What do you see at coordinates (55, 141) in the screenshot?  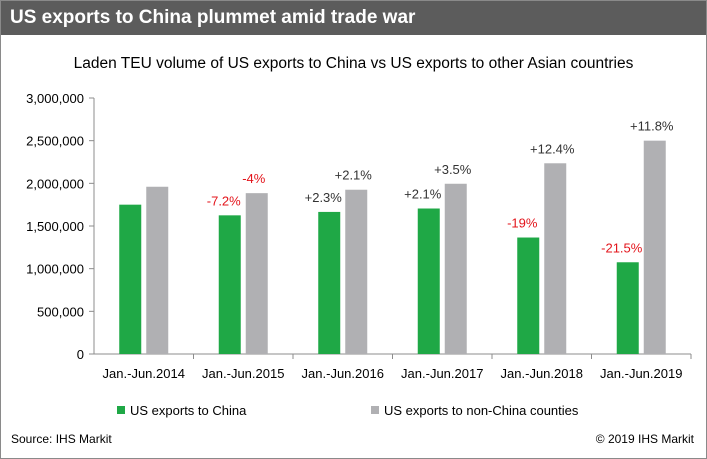 I see `y-tick-label: 2,500,000` at bounding box center [55, 141].